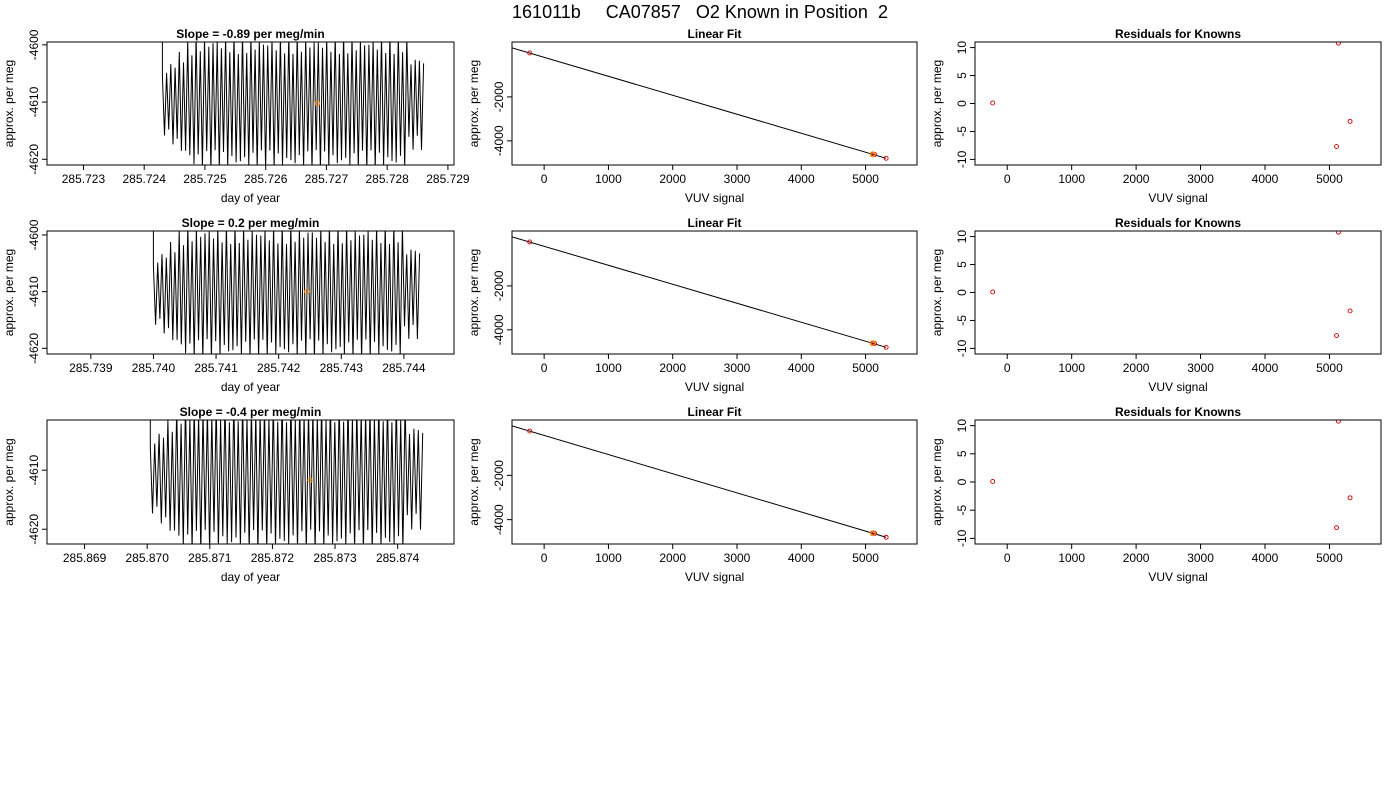 Image resolution: width=1400 pixels, height=800 pixels. I want to click on x-tick-label: 285.727, so click(327, 179).